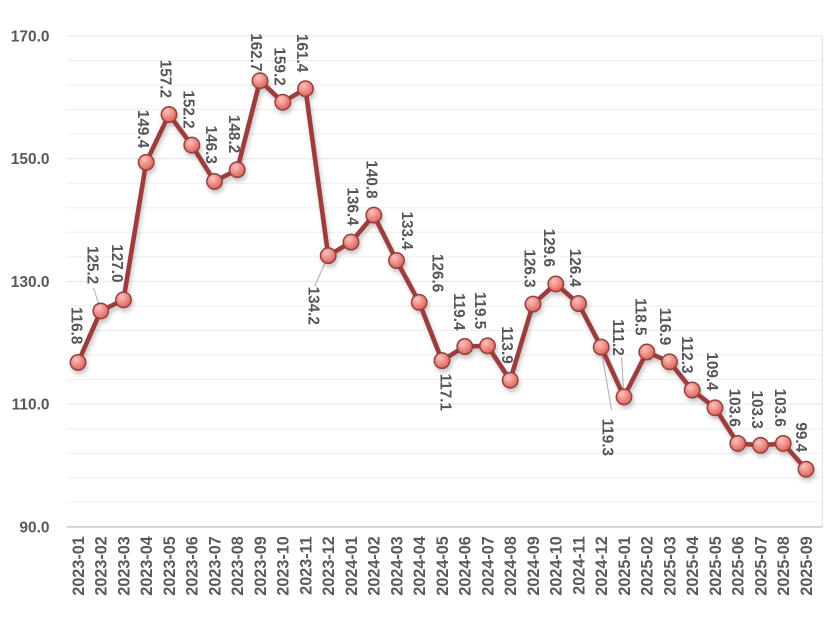 The image size is (829, 620). What do you see at coordinates (406, 231) in the screenshot?
I see `svg-text: 133.4` at bounding box center [406, 231].